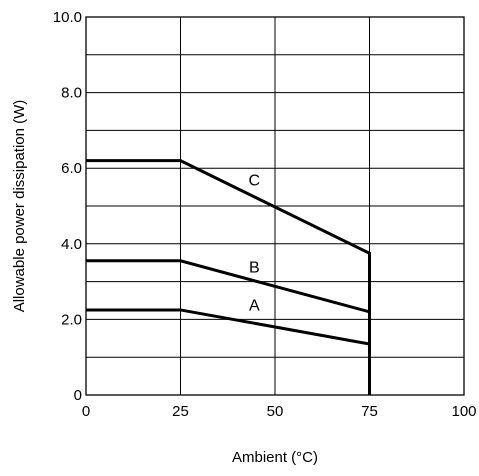 The image size is (479, 476). I want to click on series-label-a: A, so click(254, 305).